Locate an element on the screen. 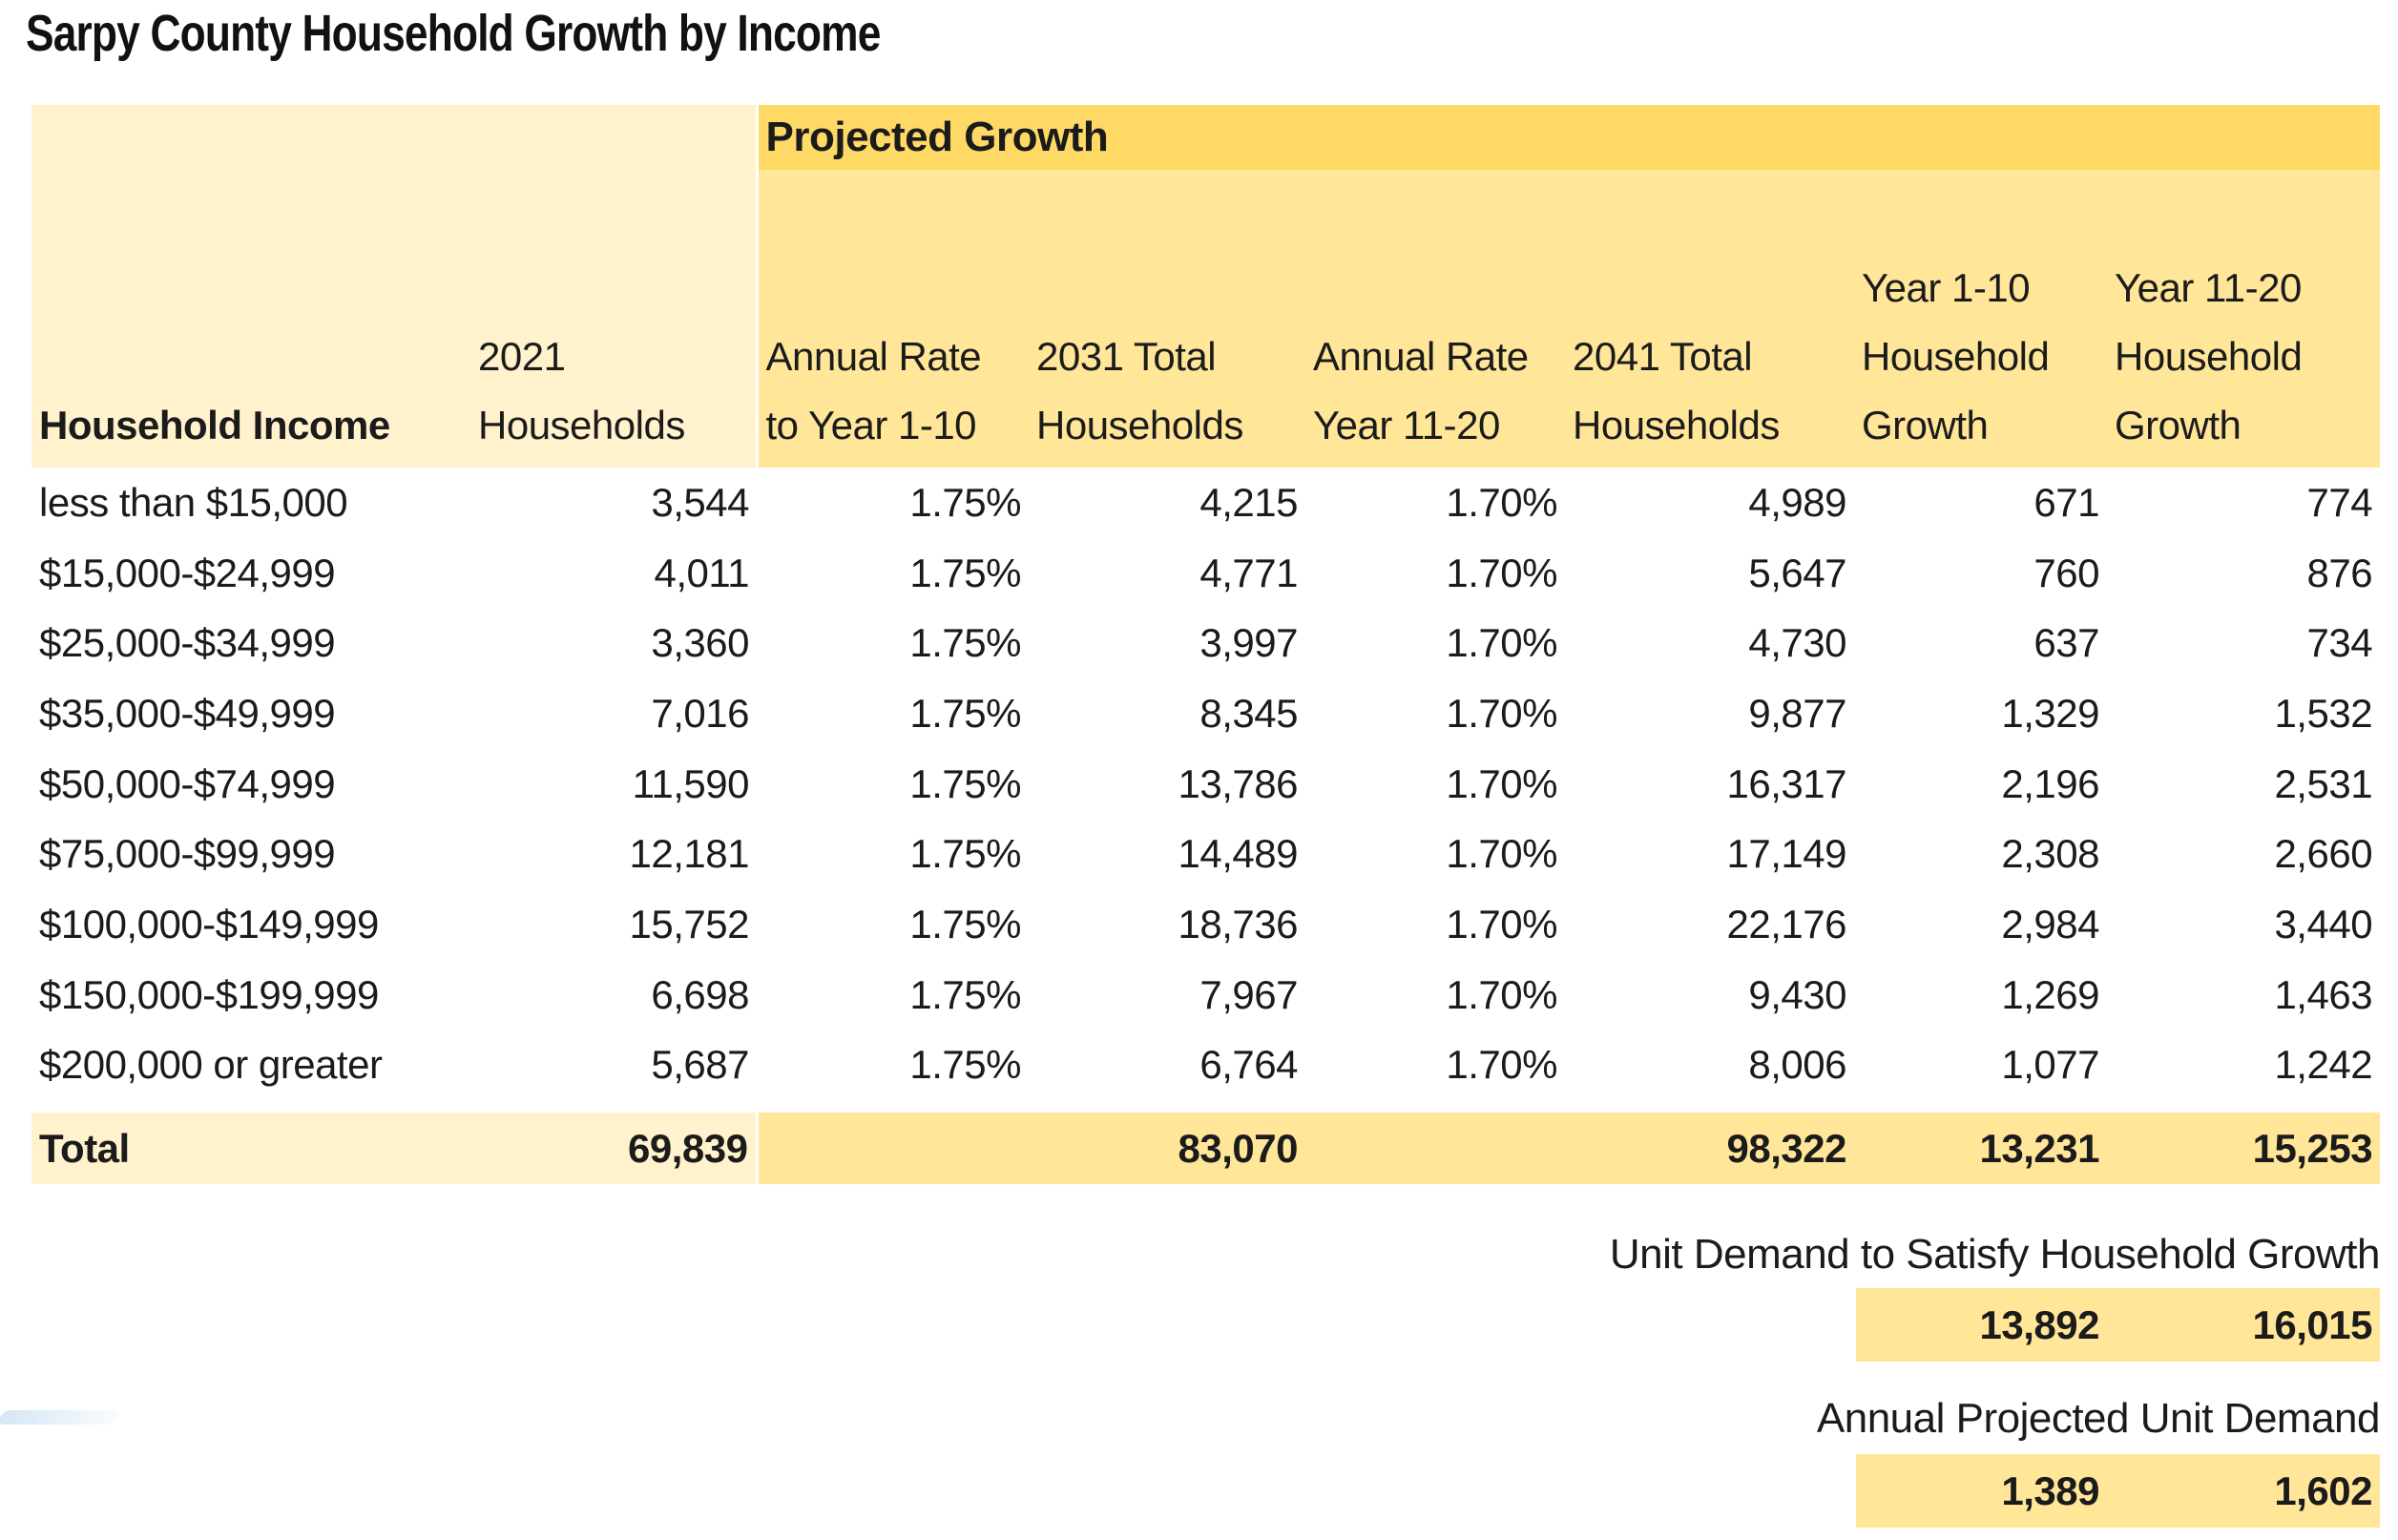 This screenshot has height=1540, width=2398. value-cell: 637 is located at coordinates (2066, 643).